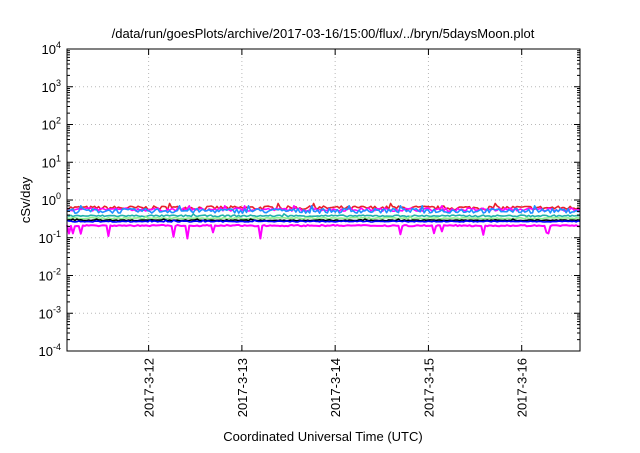 The height and width of the screenshot is (453, 640). I want to click on y-axis-label: cSv/day, so click(25, 199).